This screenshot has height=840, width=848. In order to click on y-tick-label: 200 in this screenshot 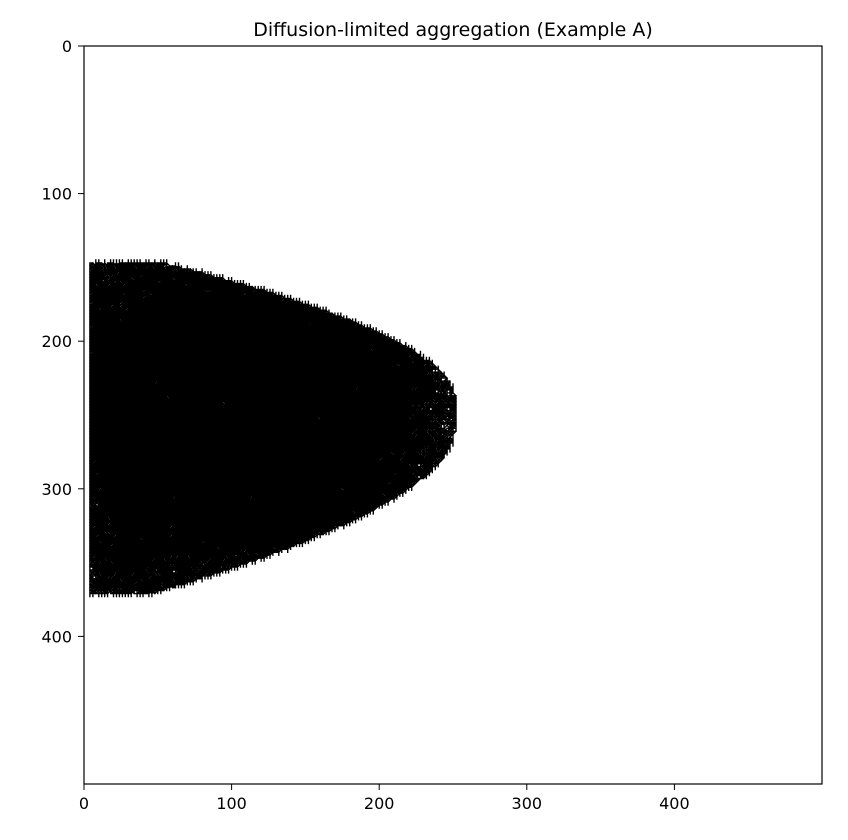, I will do `click(56, 341)`.